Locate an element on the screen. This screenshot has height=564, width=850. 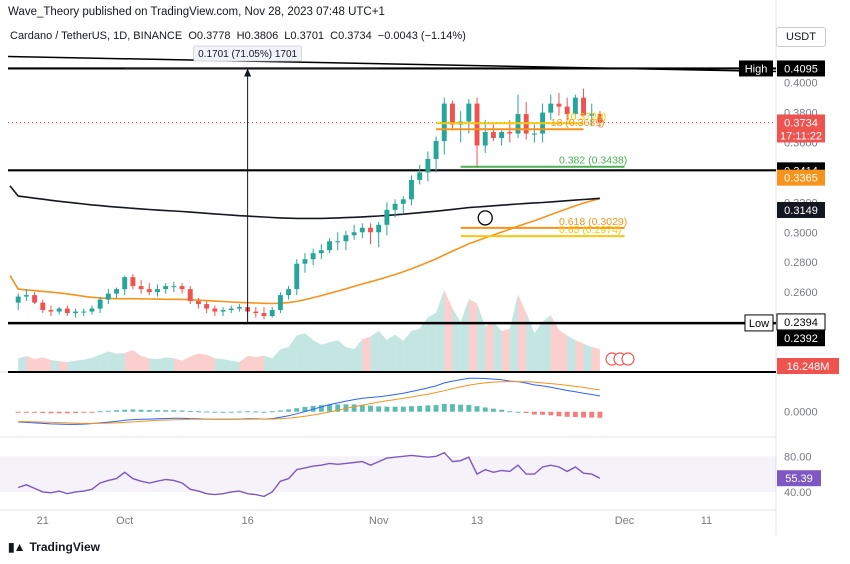
time-tick-label: Nov is located at coordinates (379, 521).